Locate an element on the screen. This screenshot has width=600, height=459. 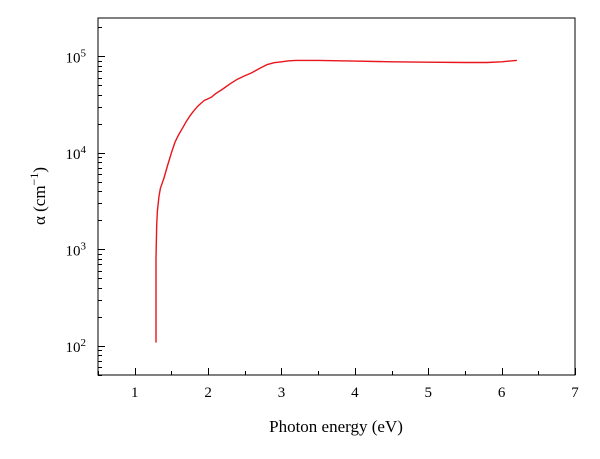
y-tick-exponent: 2 is located at coordinates (84, 343).